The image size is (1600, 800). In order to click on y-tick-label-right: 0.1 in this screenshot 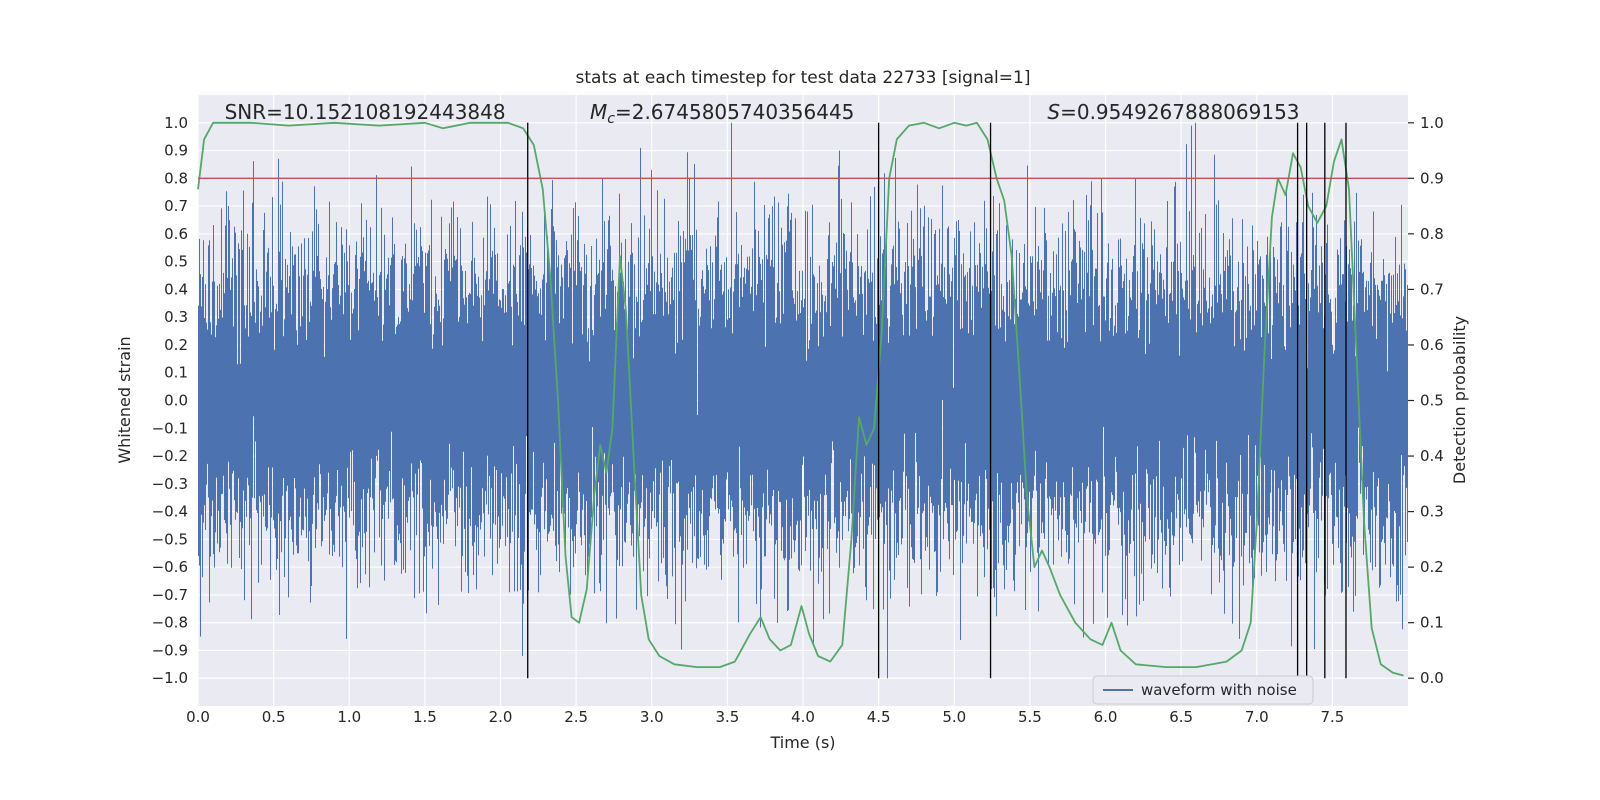, I will do `click(1432, 623)`.